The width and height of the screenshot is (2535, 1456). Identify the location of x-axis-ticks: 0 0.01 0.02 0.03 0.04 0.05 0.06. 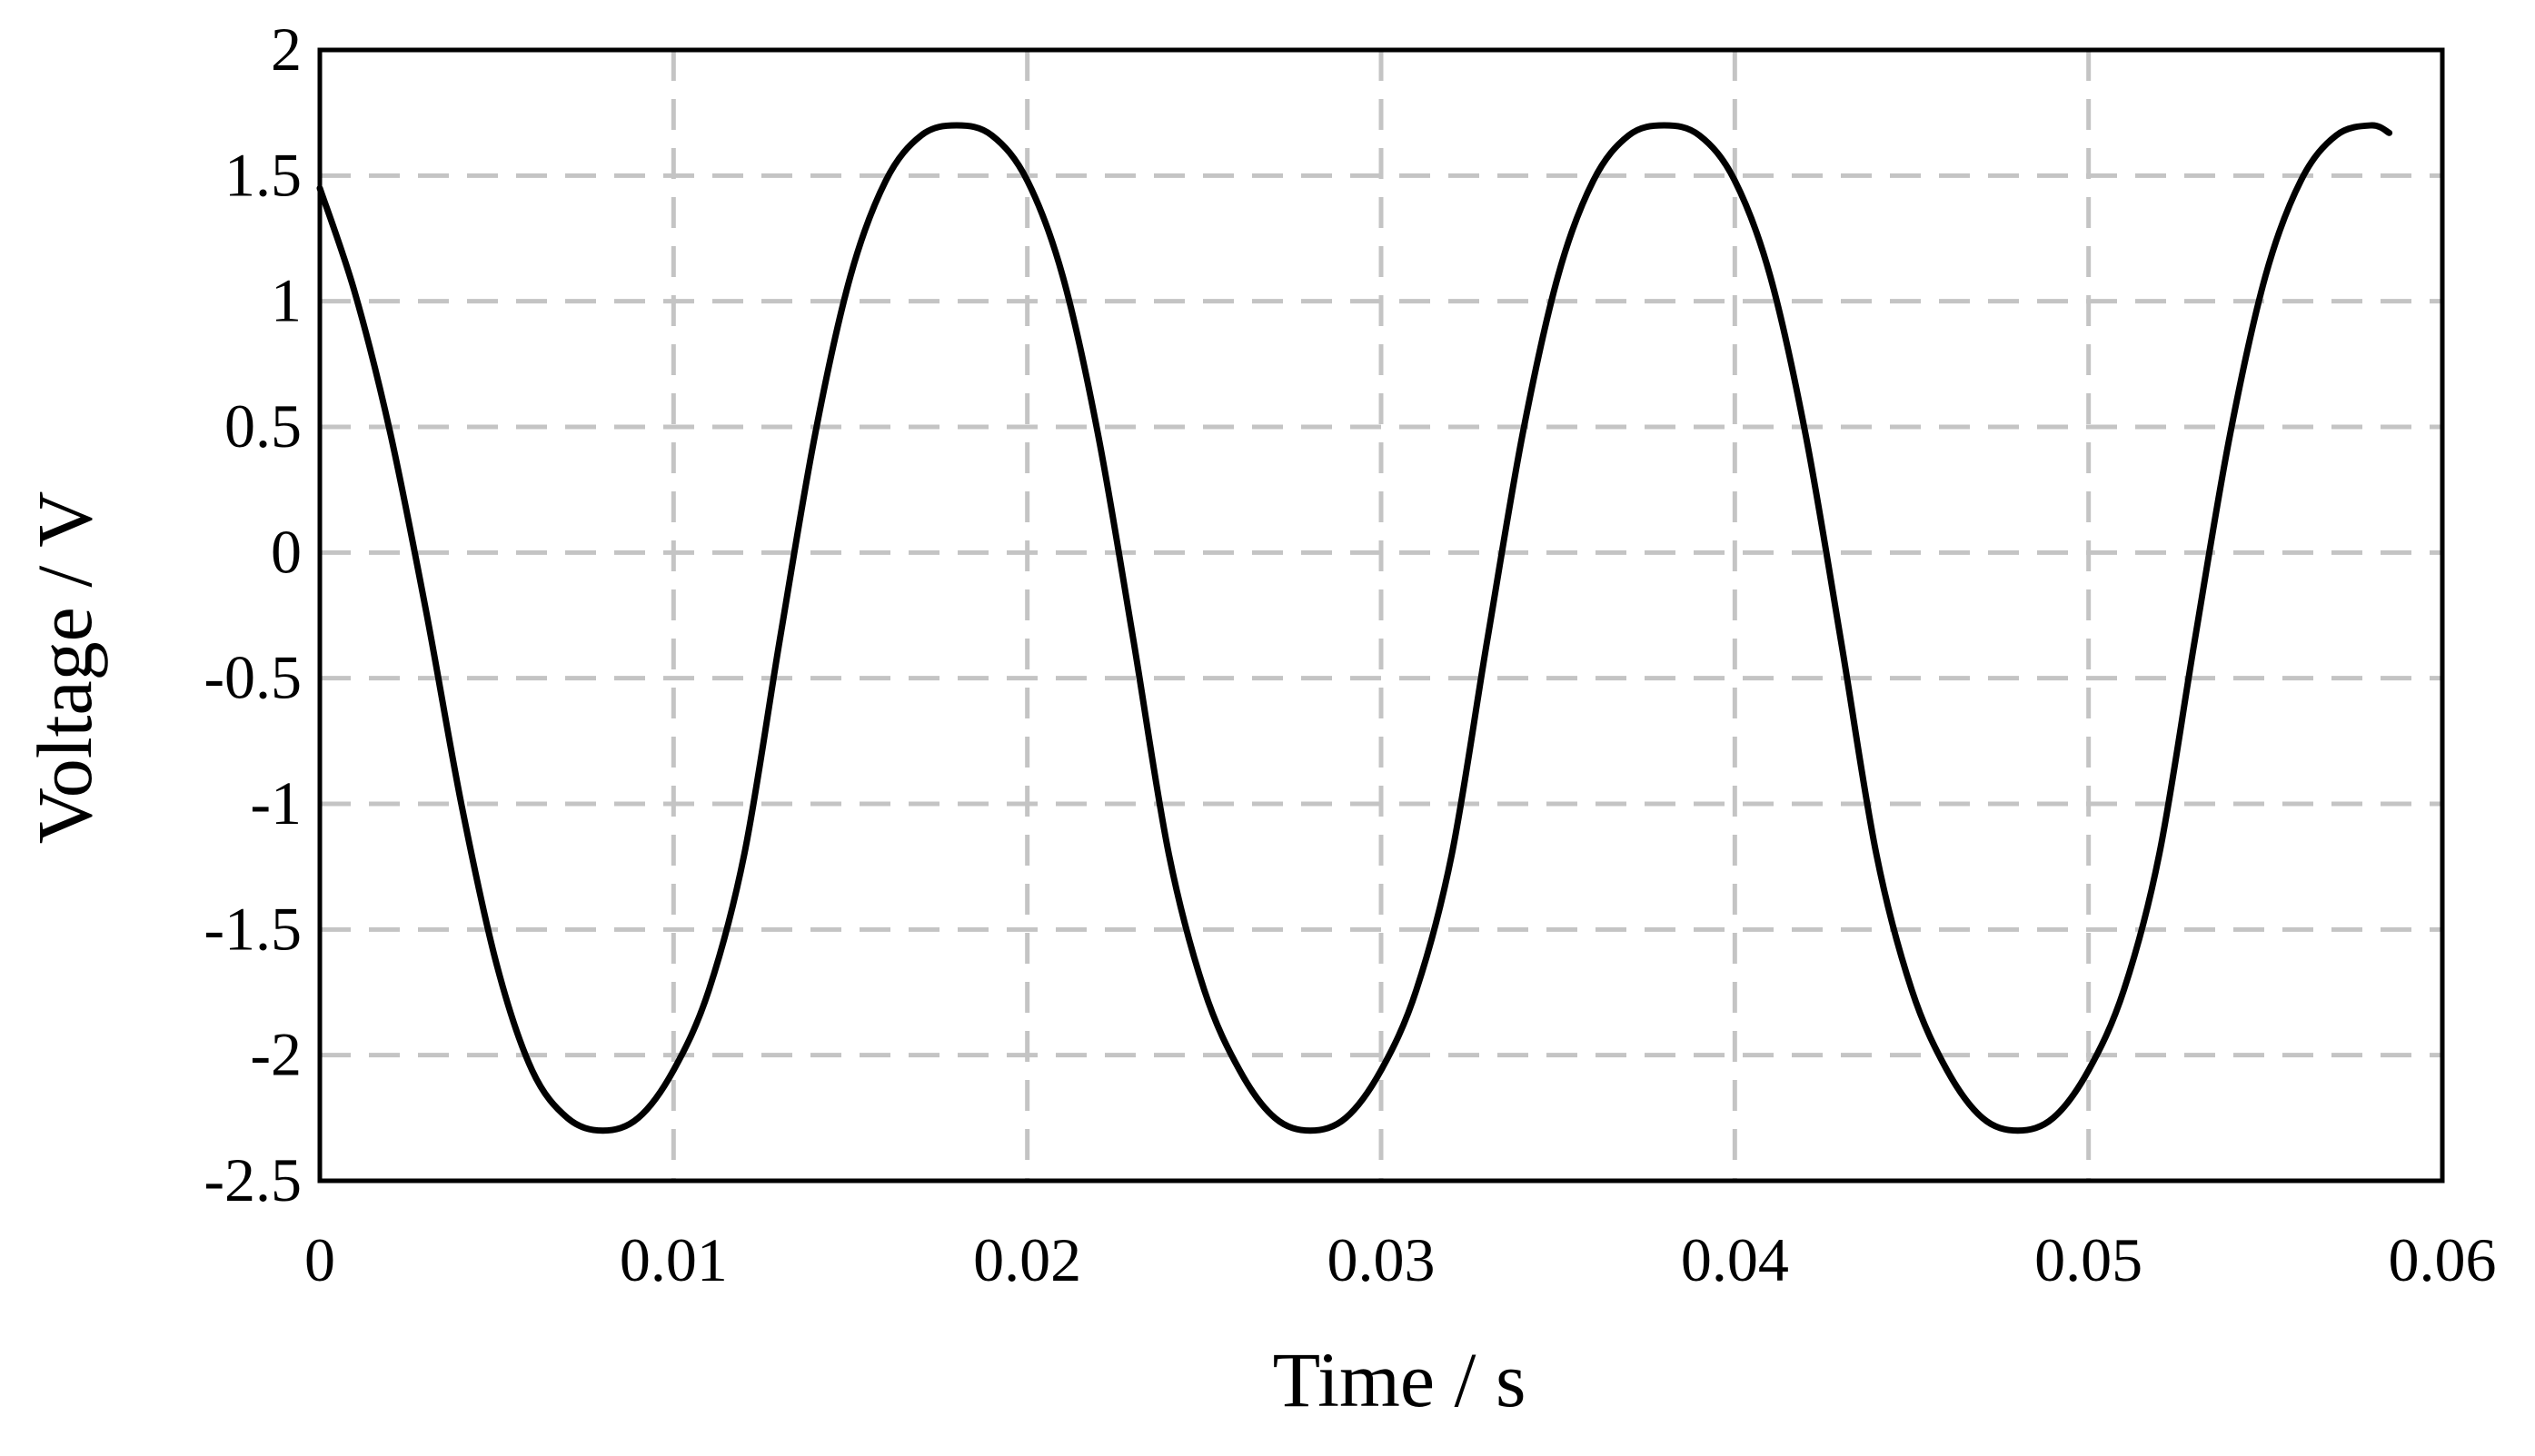
(1400, 1260).